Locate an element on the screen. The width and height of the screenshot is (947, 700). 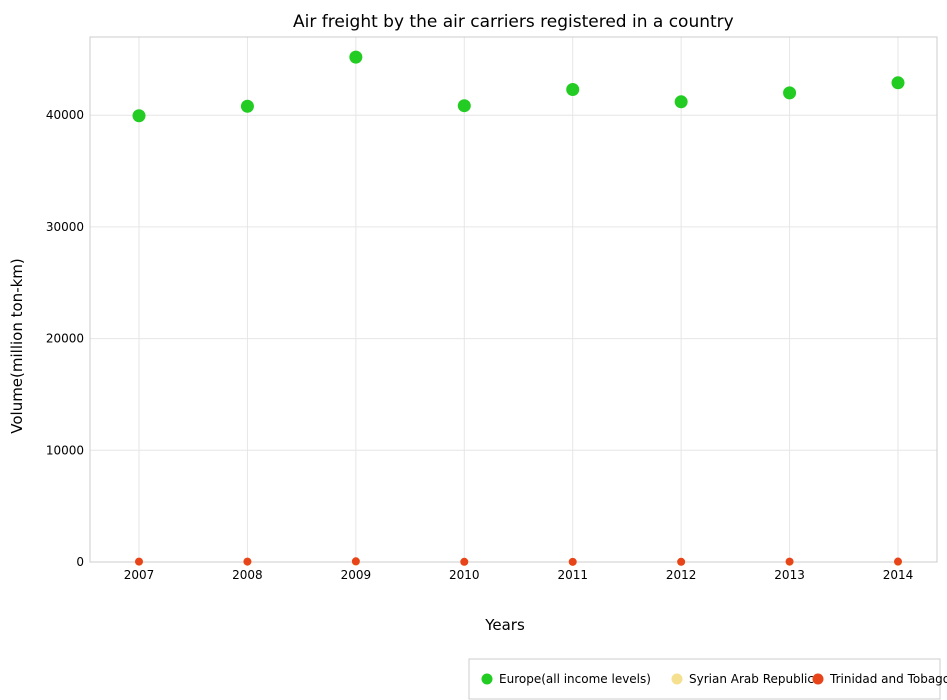
legend-label-syria: Syrian Arab Republic is located at coordinates (751, 679).